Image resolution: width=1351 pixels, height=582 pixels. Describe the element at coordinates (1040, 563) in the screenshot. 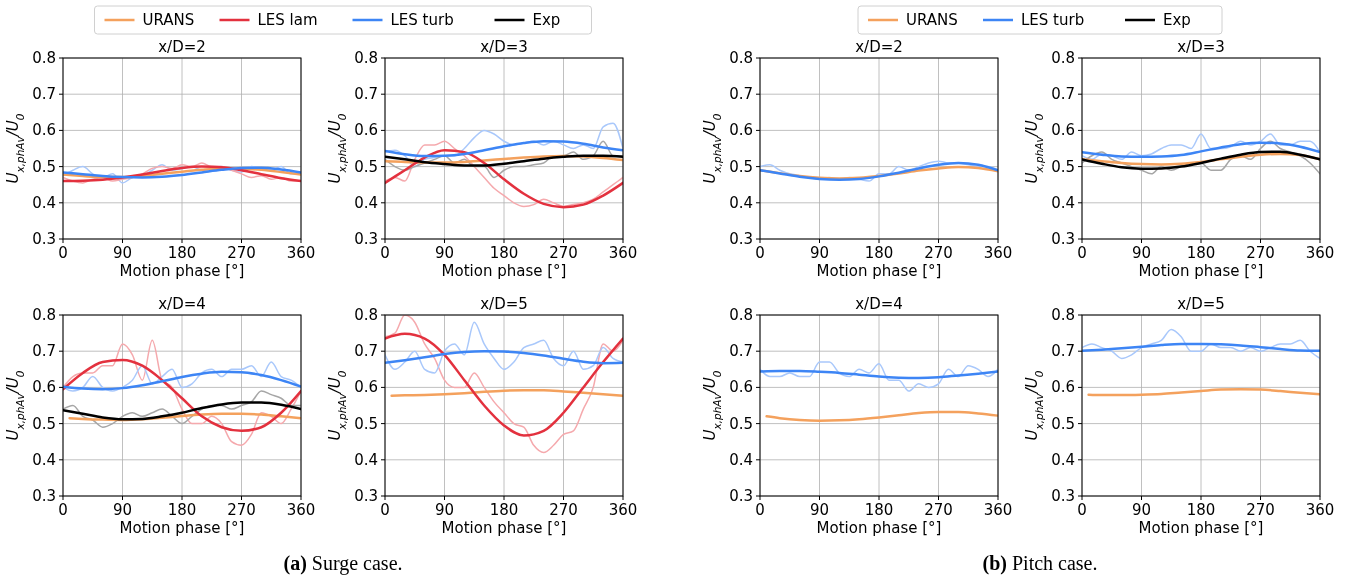

I see `text: (b) Pitch case.` at that location.